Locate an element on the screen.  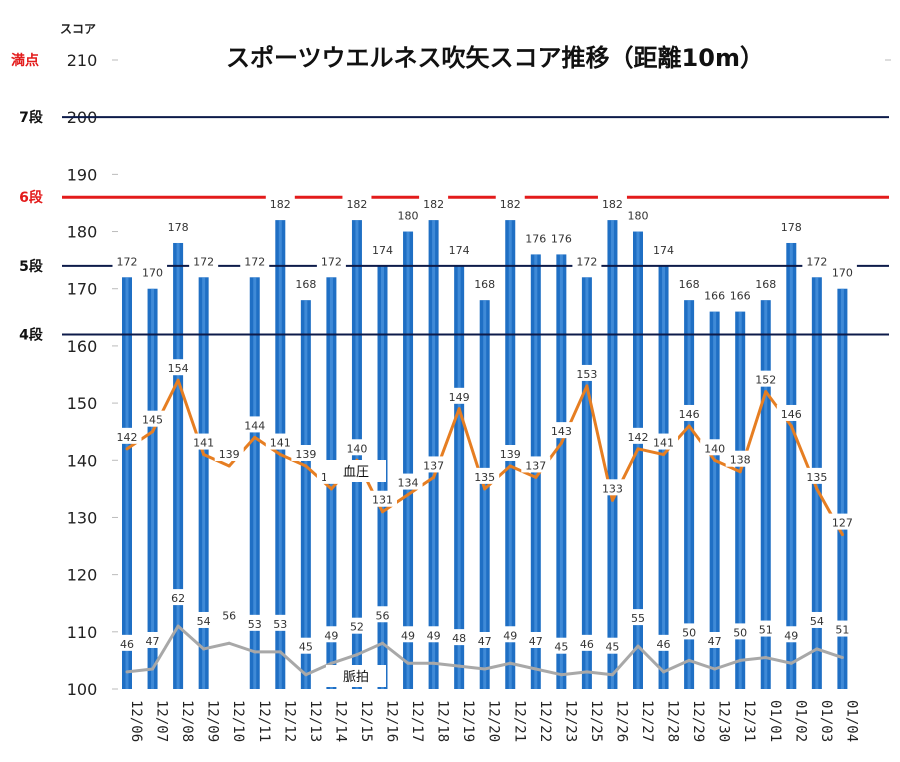
x-tick-label: 12/09 is located at coordinates (213, 721).